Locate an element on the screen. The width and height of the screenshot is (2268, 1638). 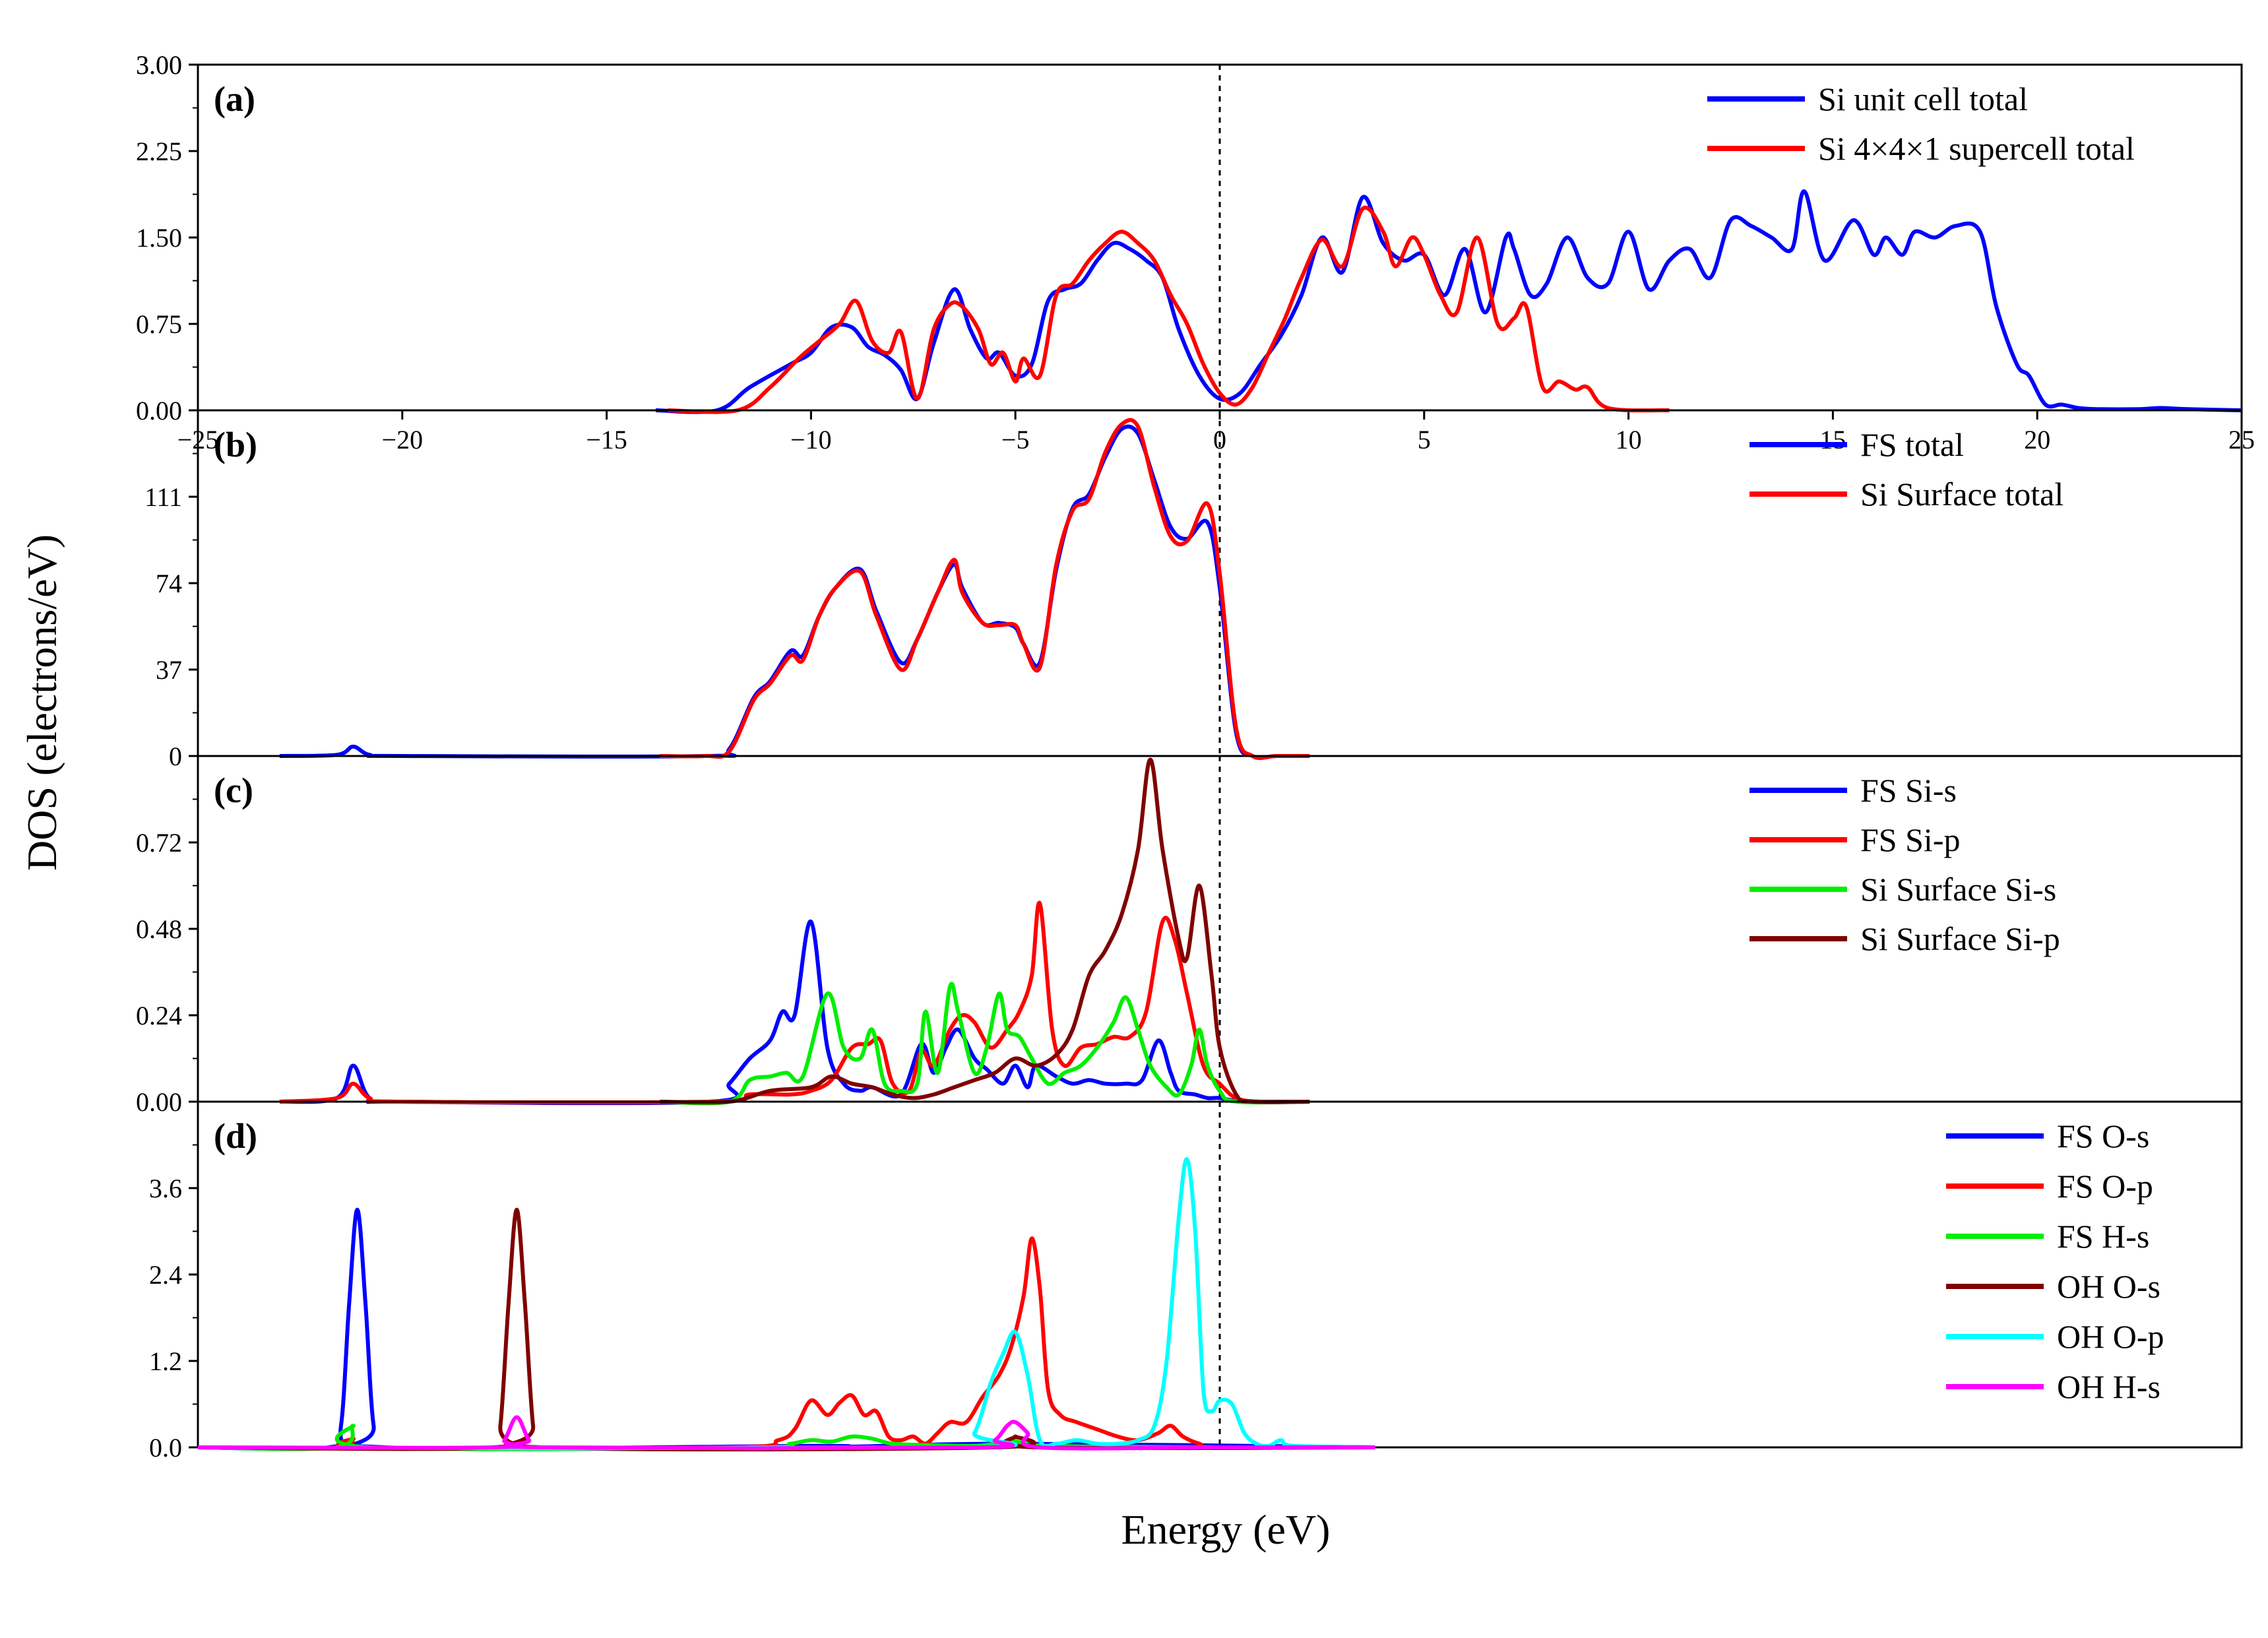
x-tick-label: 10 is located at coordinates (1629, 440).